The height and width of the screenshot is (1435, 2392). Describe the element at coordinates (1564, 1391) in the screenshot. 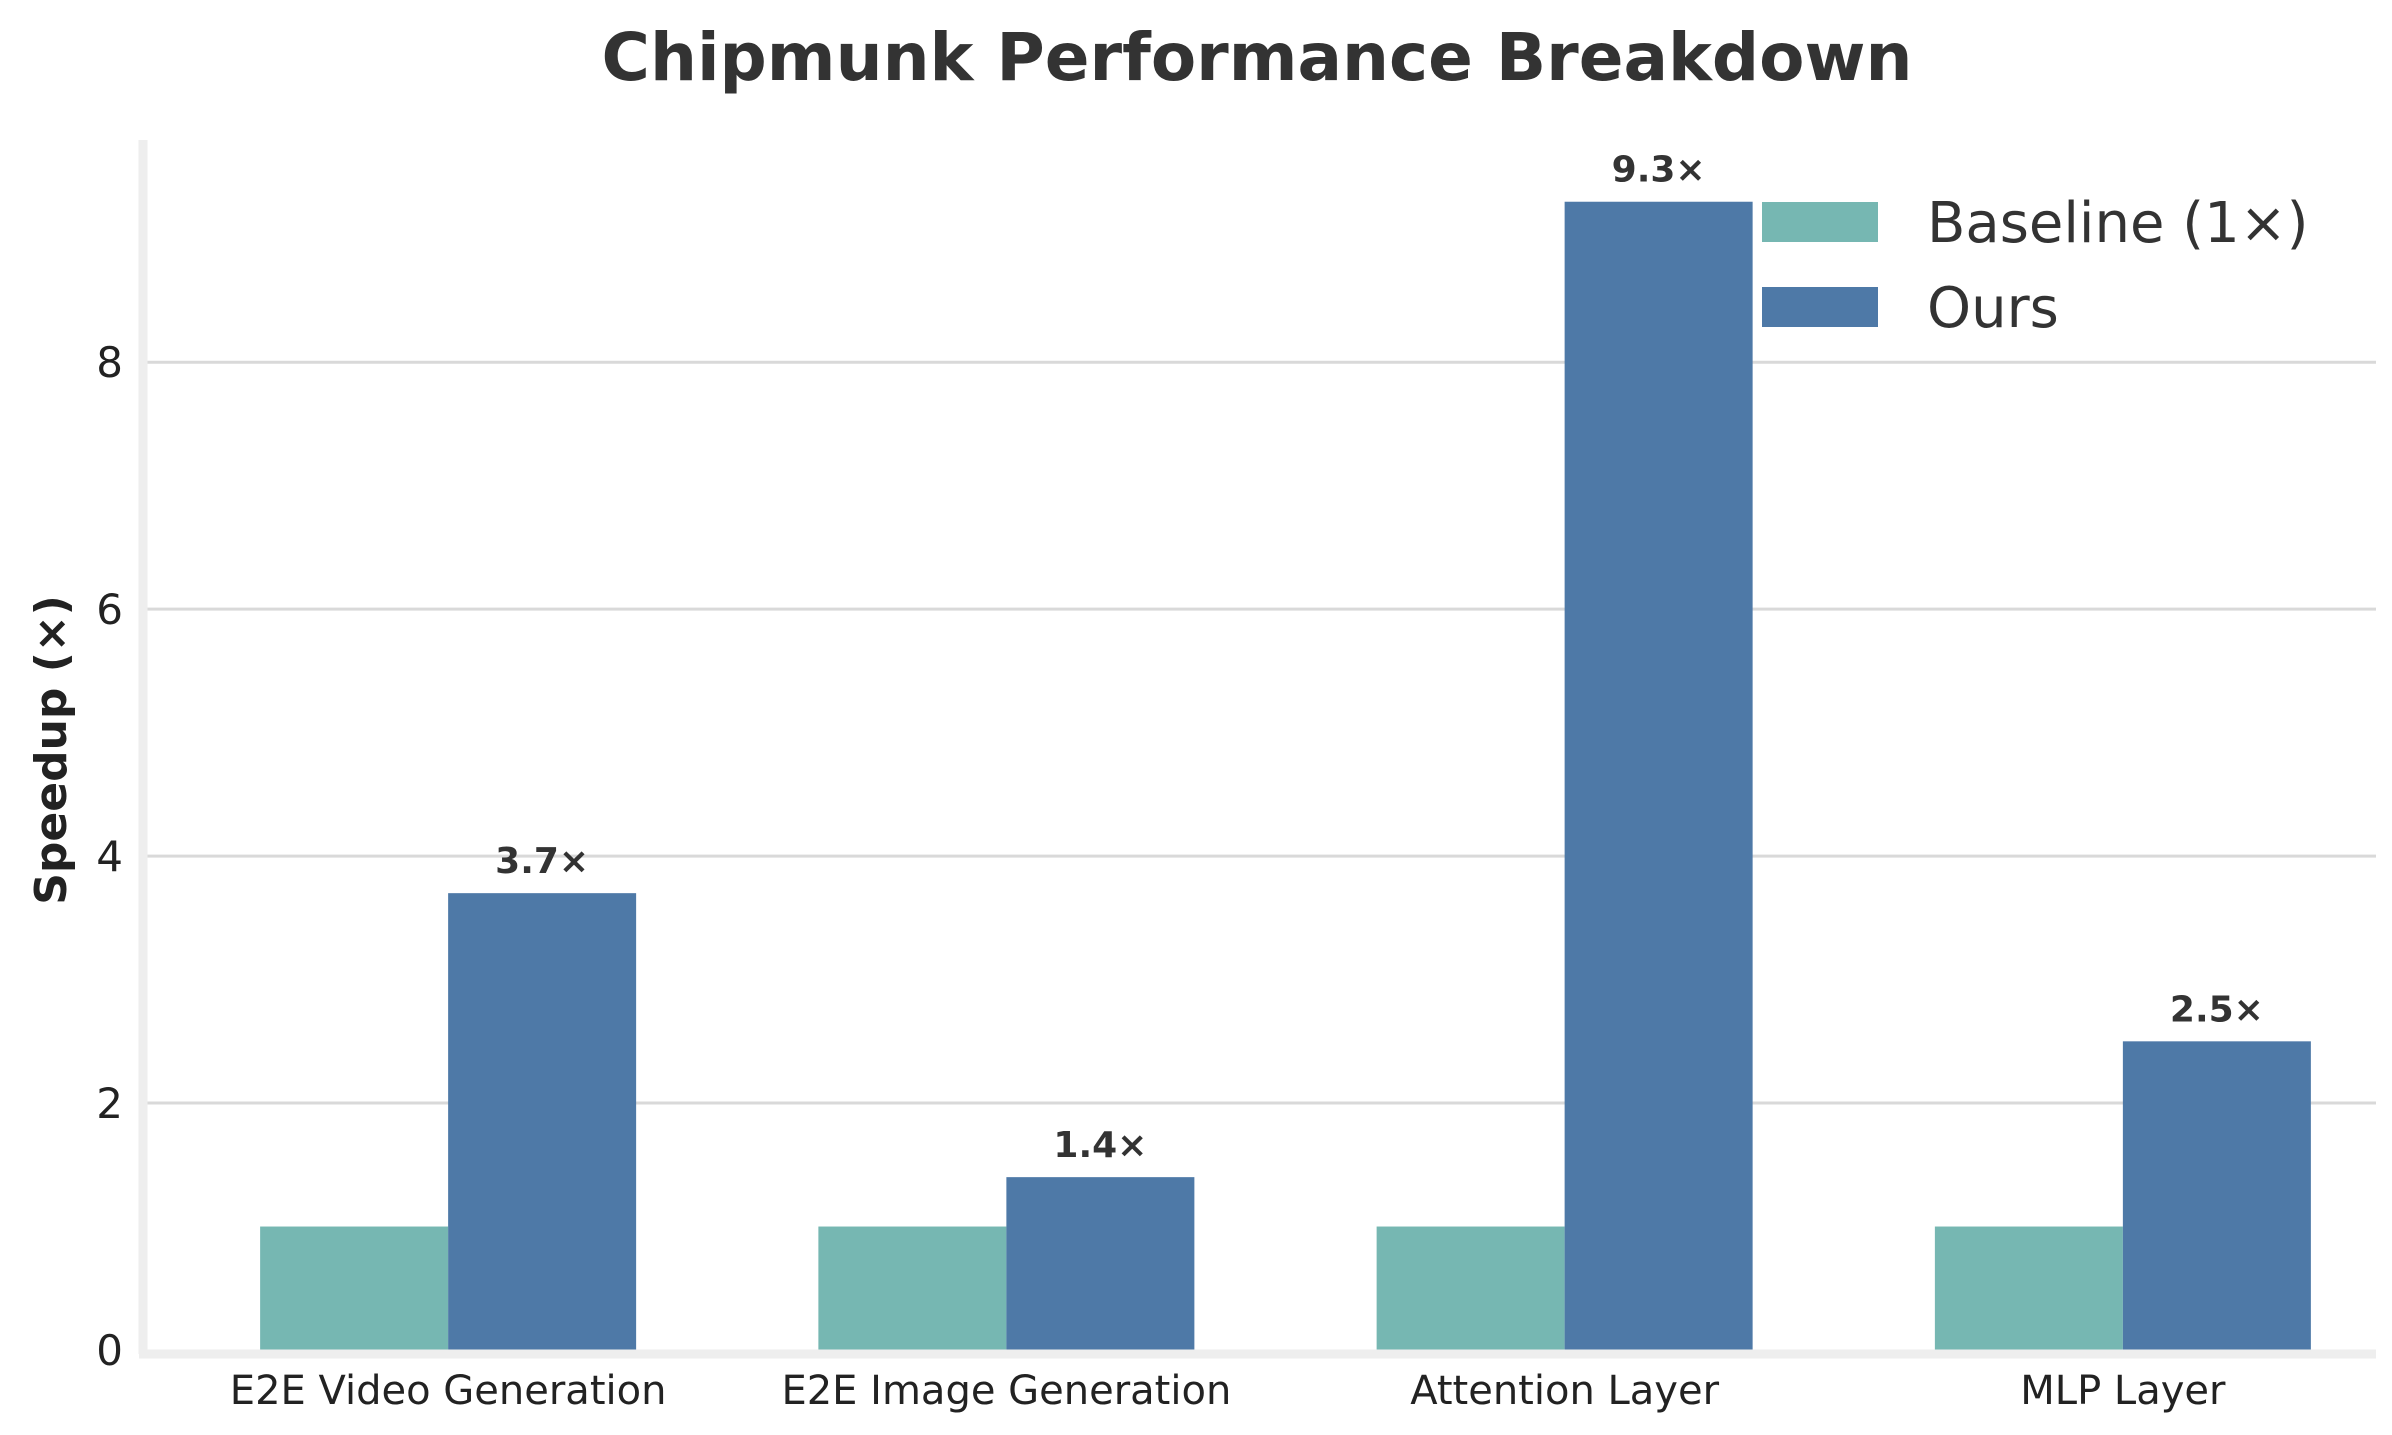

I see `x-tick-label: Attention Layer` at that location.